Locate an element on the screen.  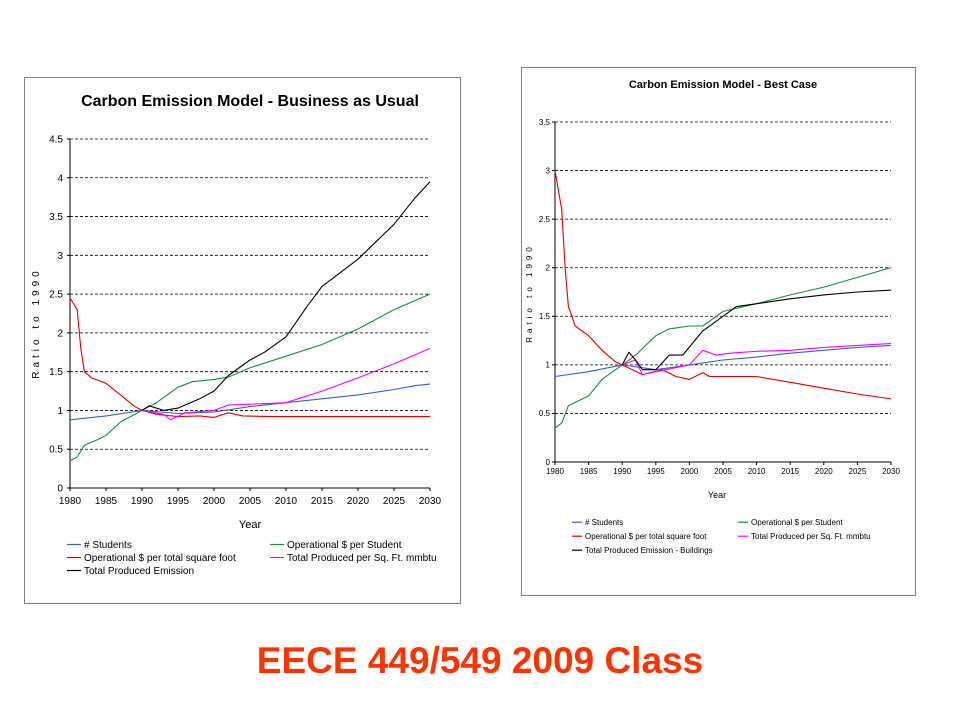
y-tick-label: 4 is located at coordinates (60, 178).